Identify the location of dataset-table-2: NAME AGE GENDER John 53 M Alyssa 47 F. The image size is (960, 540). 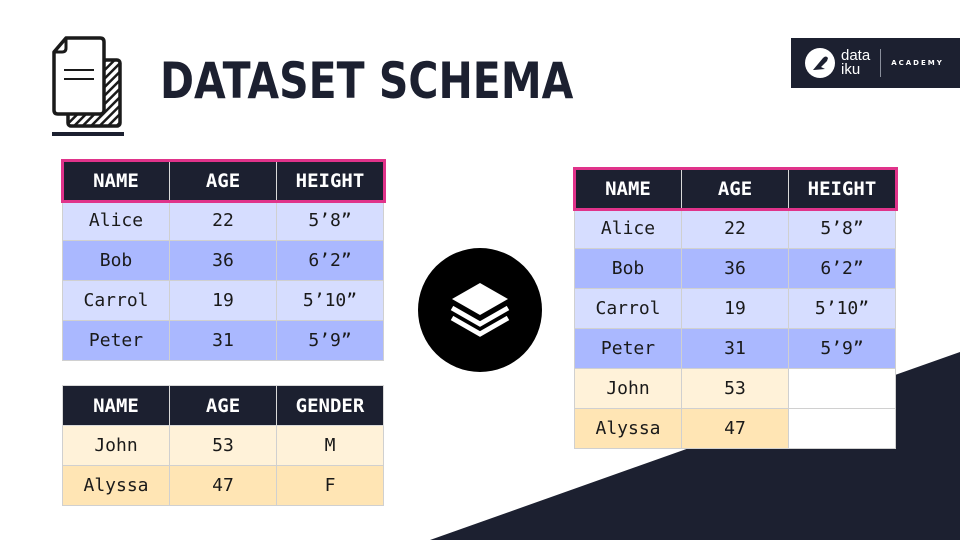
(223, 445).